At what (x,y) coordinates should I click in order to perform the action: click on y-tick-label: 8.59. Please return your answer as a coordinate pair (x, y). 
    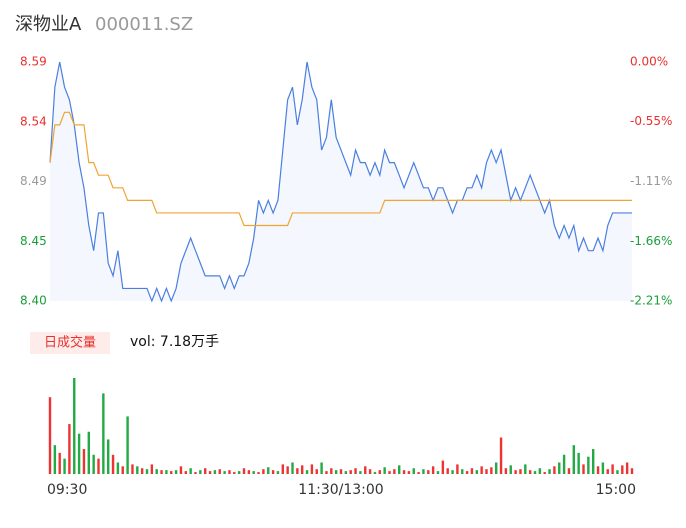
    Looking at the image, I should click on (33, 62).